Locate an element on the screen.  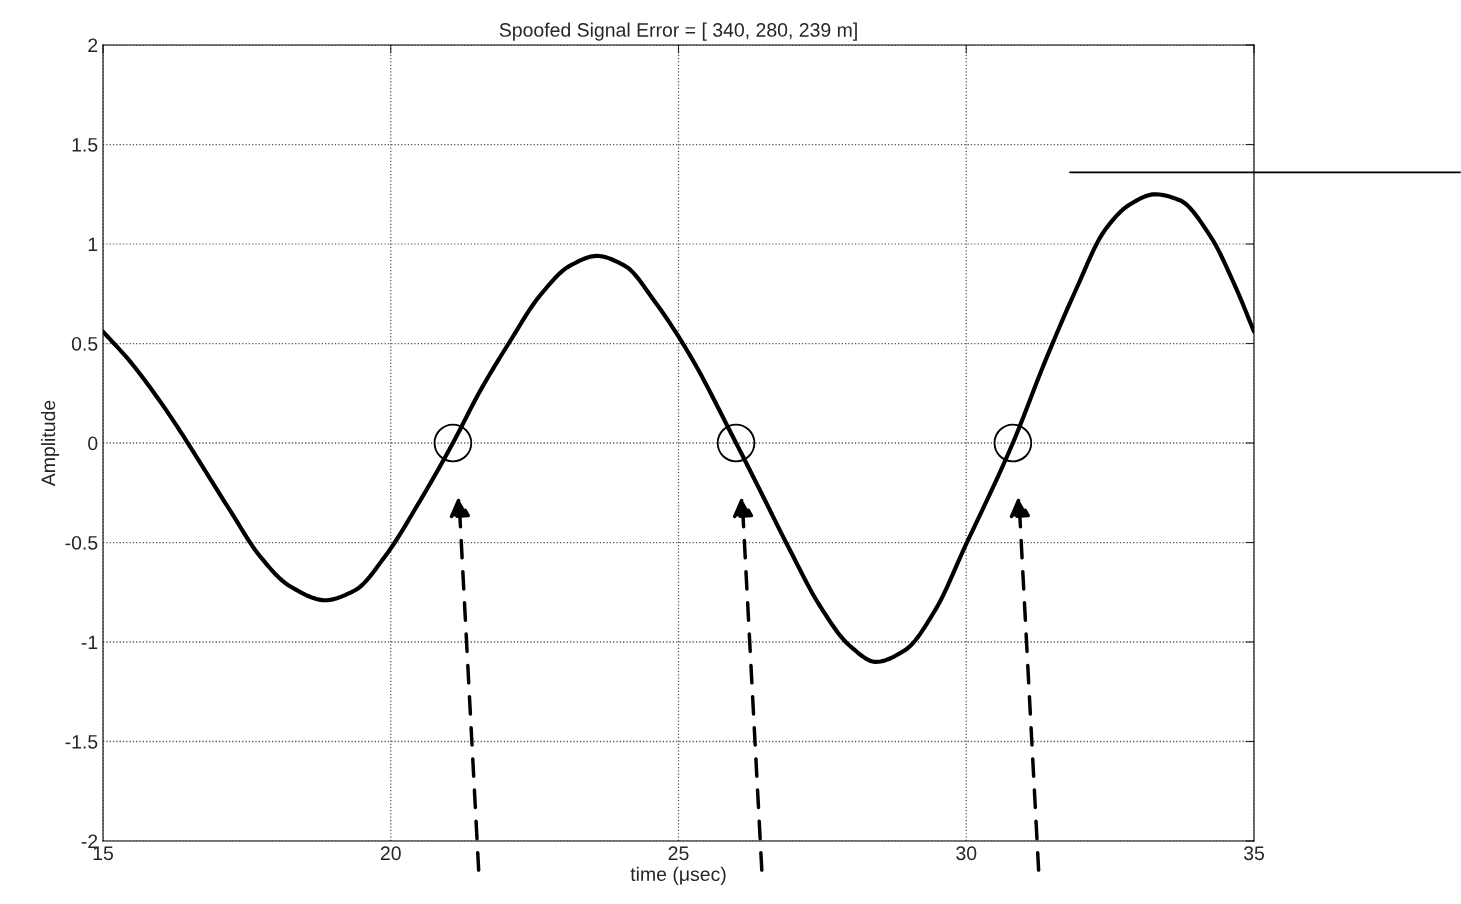
y-tick-label: -0.5 is located at coordinates (81, 542).